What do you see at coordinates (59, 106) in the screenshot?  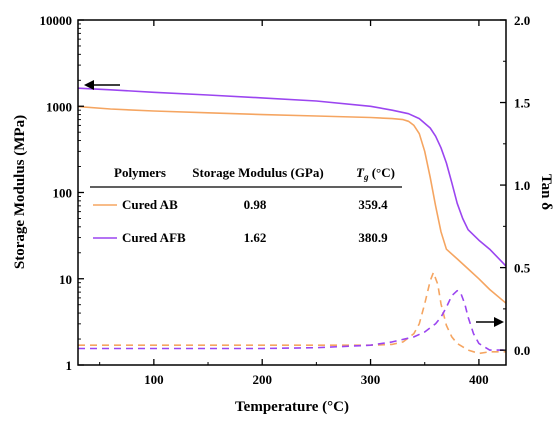 I see `left-tick-label: 1000` at bounding box center [59, 106].